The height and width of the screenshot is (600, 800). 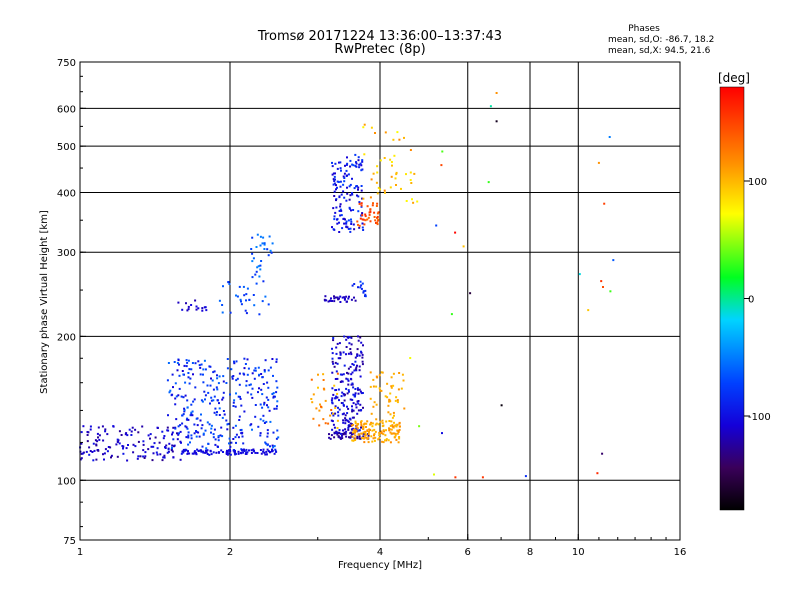 I want to click on y-tick-label: 750, so click(x=66, y=63).